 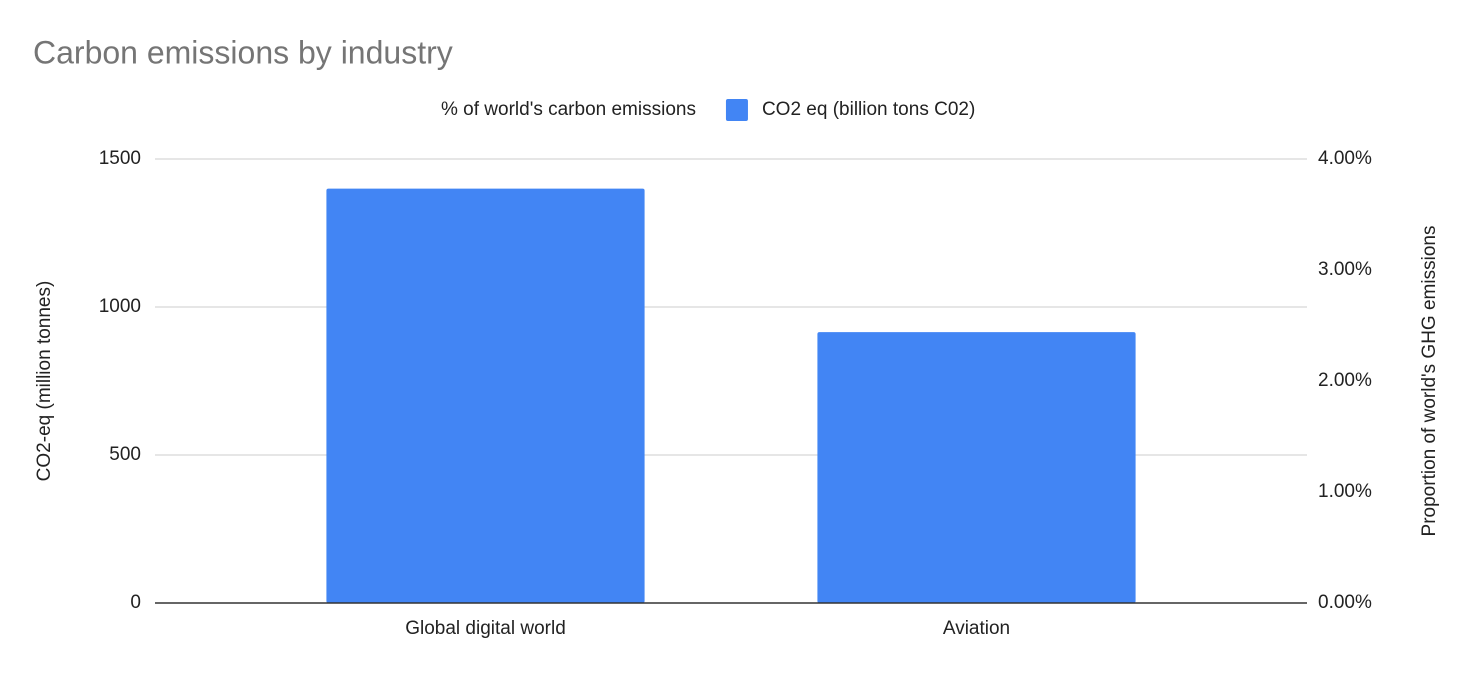 What do you see at coordinates (736, 110) in the screenshot?
I see `legend-swatch` at bounding box center [736, 110].